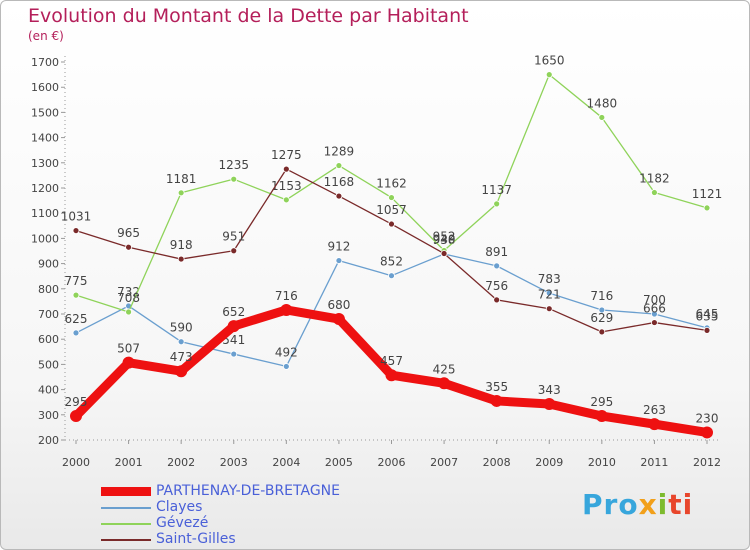 This screenshot has width=750, height=550. I want to click on y-tick-label: 1400, so click(45, 138).